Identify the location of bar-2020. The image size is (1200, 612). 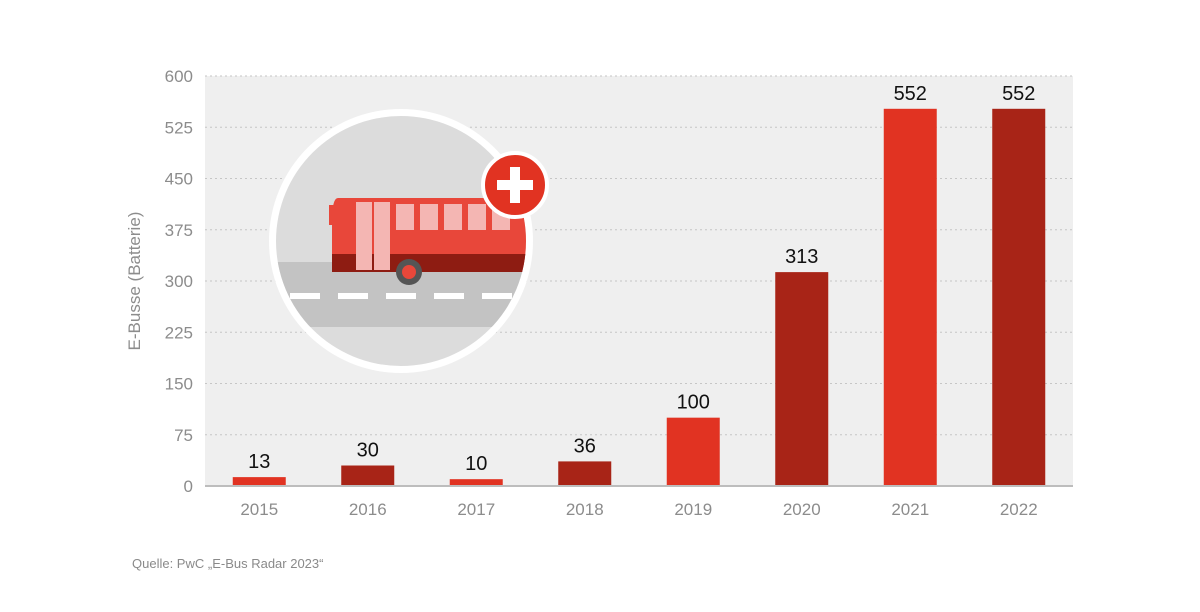
(802, 379).